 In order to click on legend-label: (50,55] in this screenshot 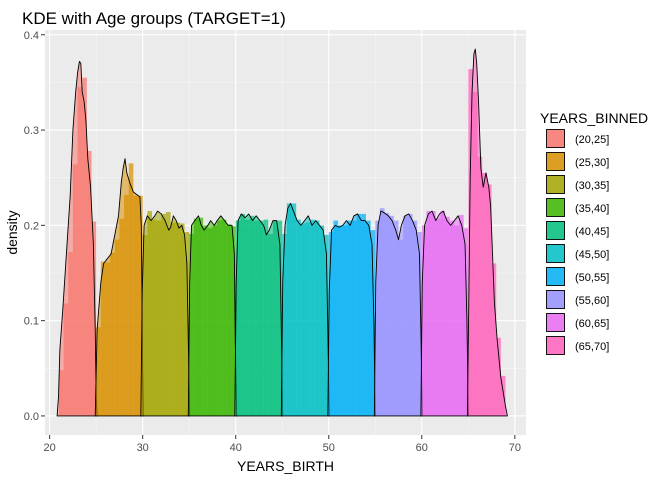, I will do `click(592, 278)`.